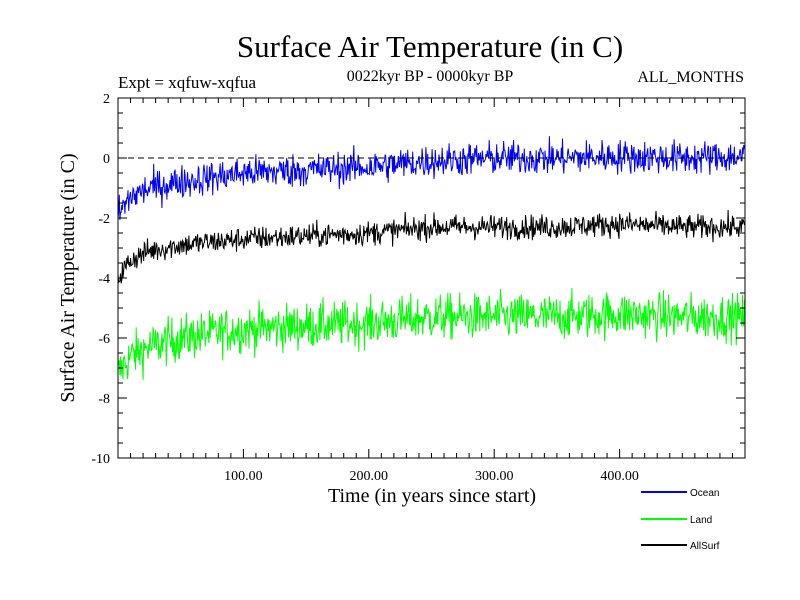  I want to click on y-tick-label: -6, so click(104, 339).